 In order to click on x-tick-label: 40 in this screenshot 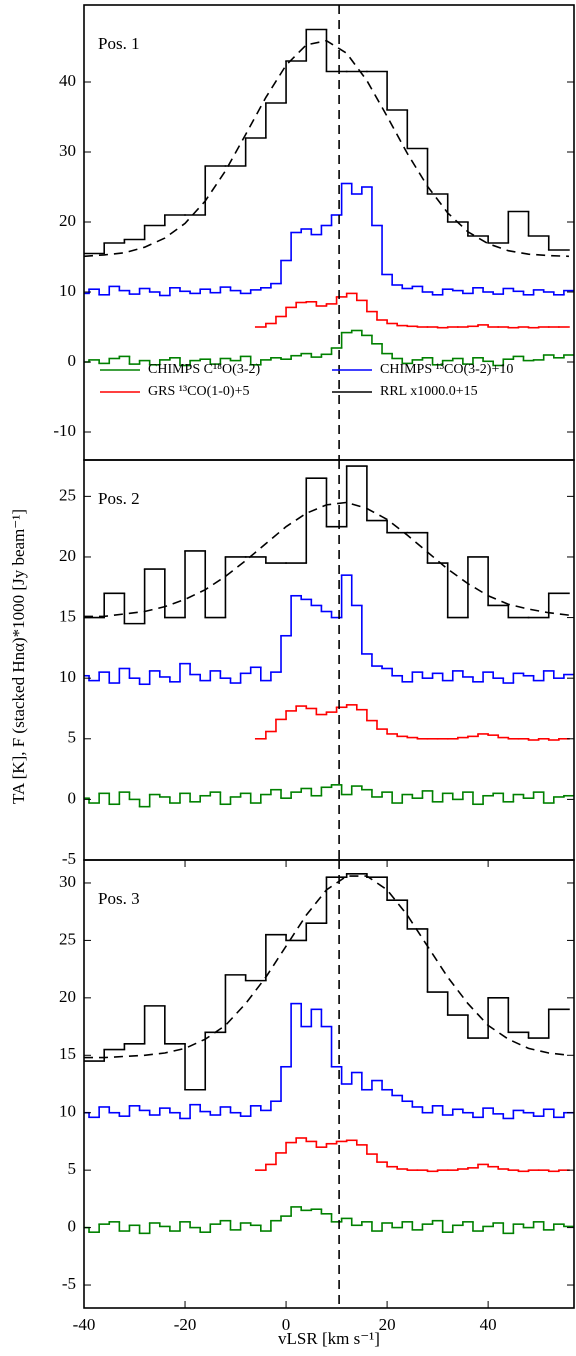, I will do `click(488, 1324)`.